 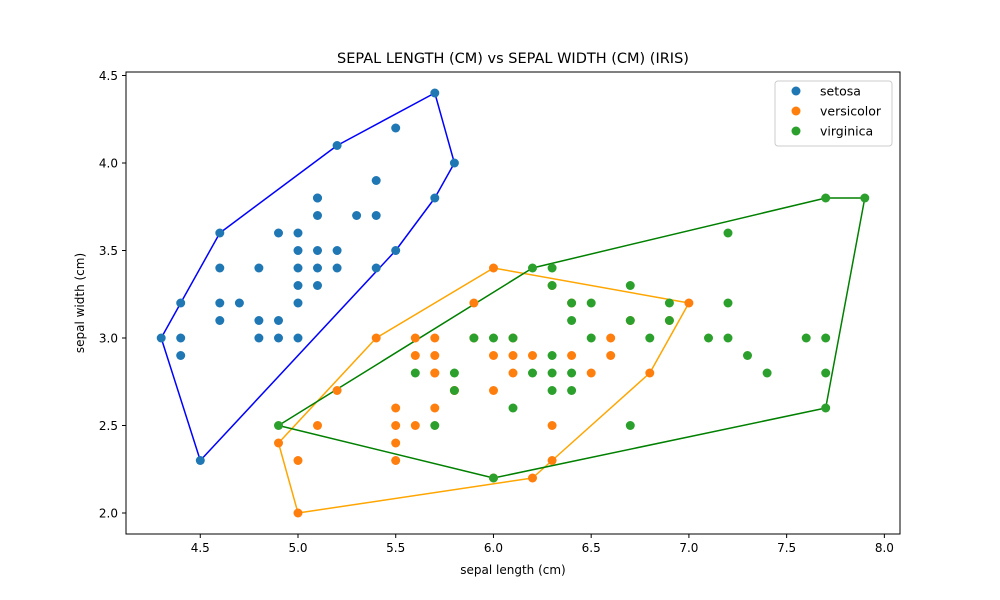 I want to click on x-axis-label: sepal length (cm), so click(x=512, y=570).